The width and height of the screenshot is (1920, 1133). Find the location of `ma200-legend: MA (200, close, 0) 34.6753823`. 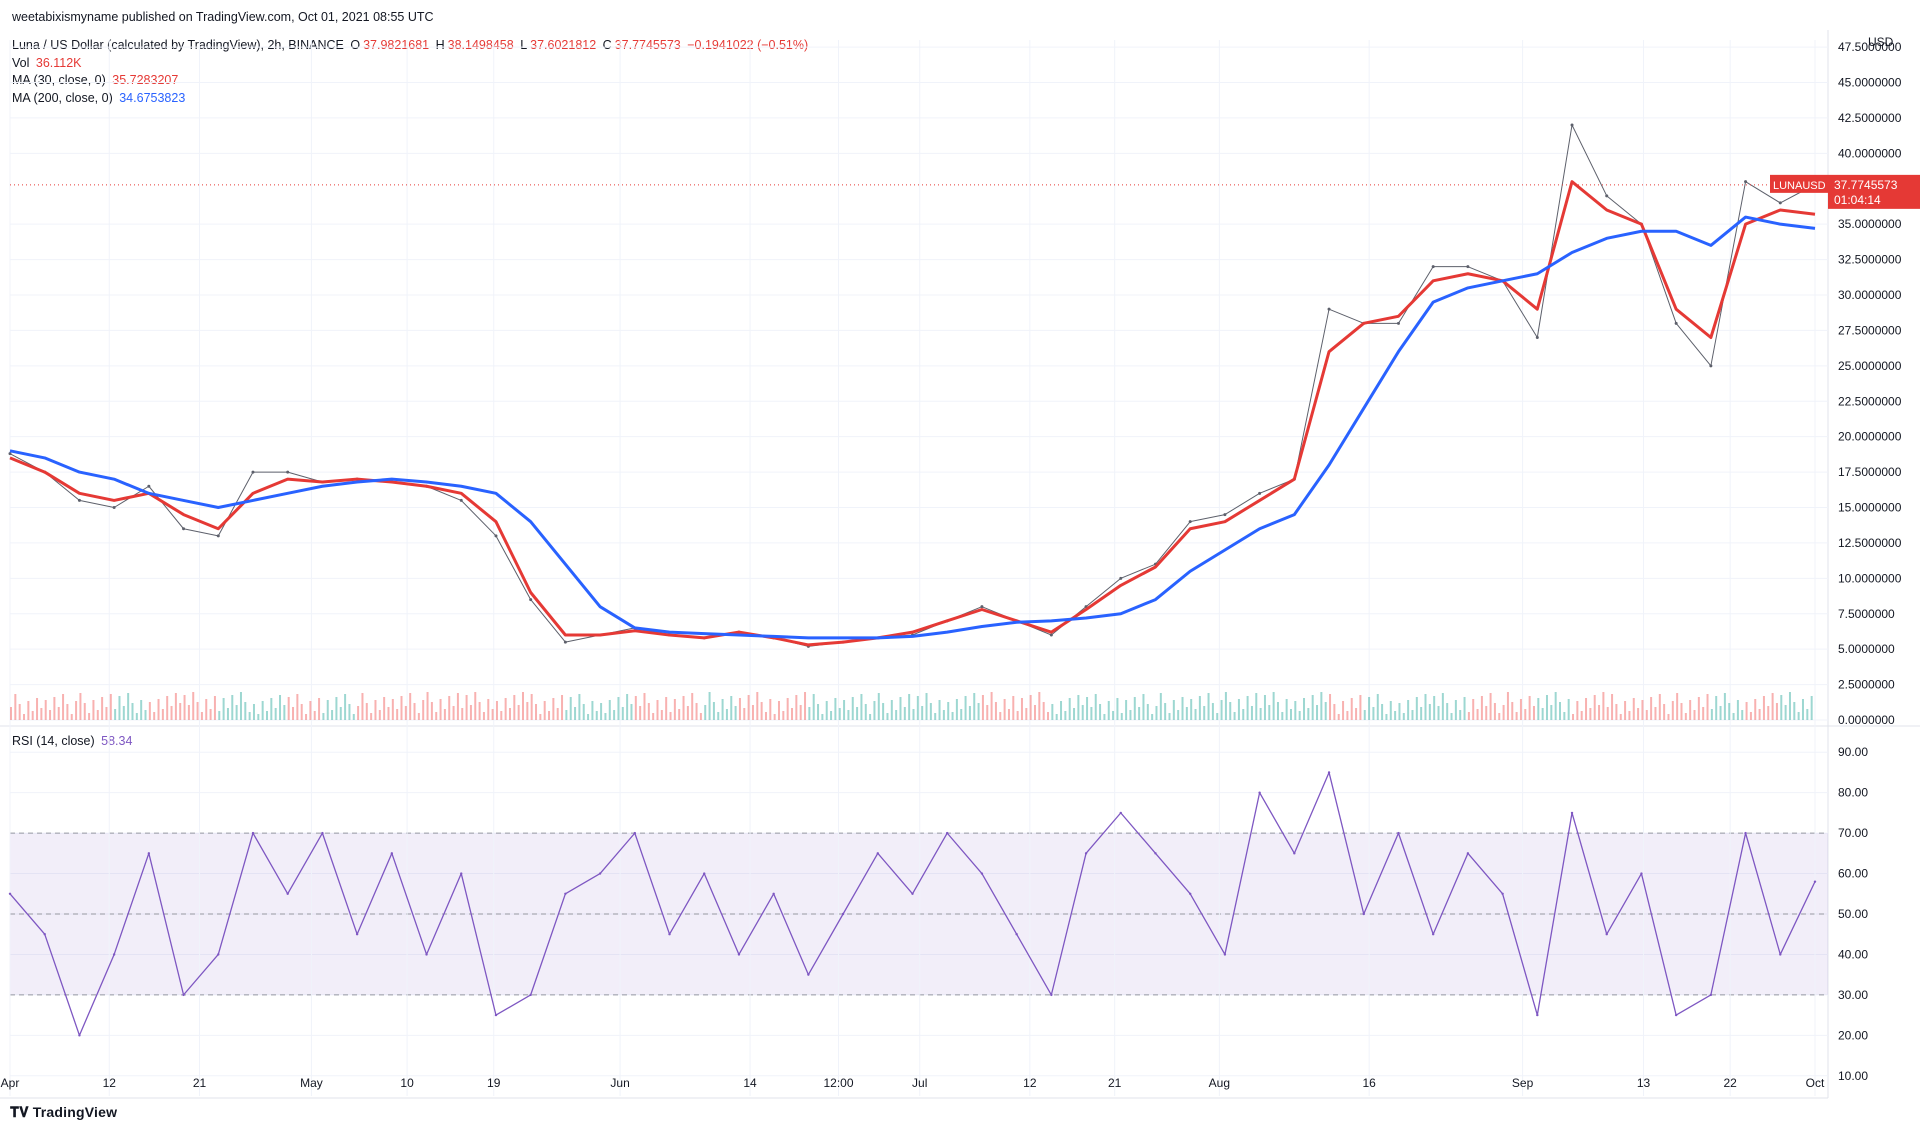

ma200-legend: MA (200, close, 0) 34.6753823 is located at coordinates (100, 98).